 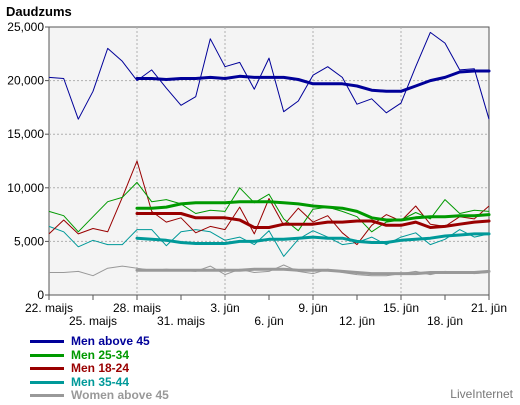 I want to click on credit-text: LiveInternet, so click(x=481, y=394).